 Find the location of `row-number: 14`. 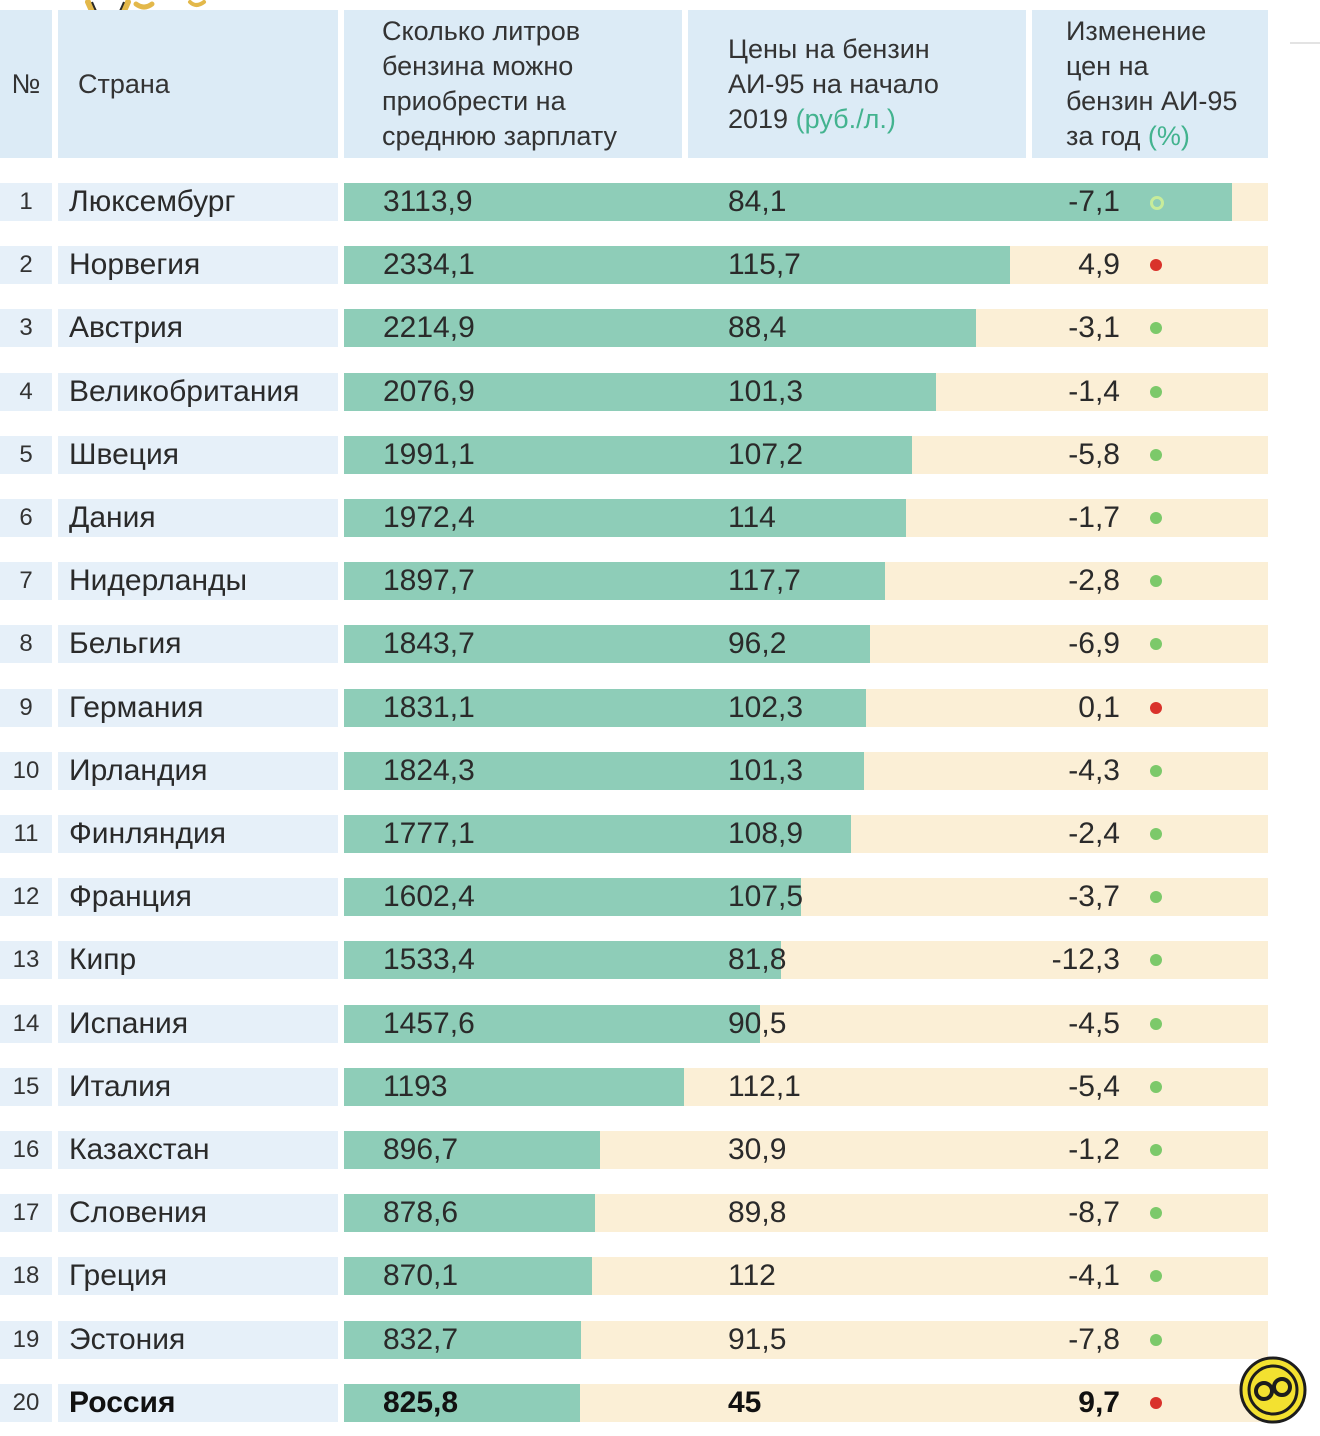

row-number: 14 is located at coordinates (26, 1024).